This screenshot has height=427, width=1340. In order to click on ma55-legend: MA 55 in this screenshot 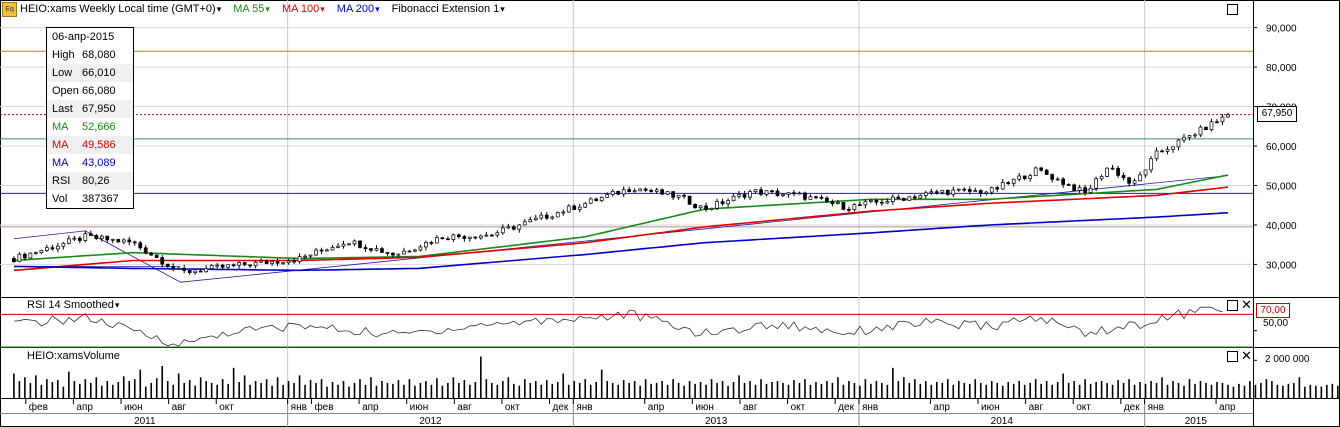, I will do `click(251, 9)`.